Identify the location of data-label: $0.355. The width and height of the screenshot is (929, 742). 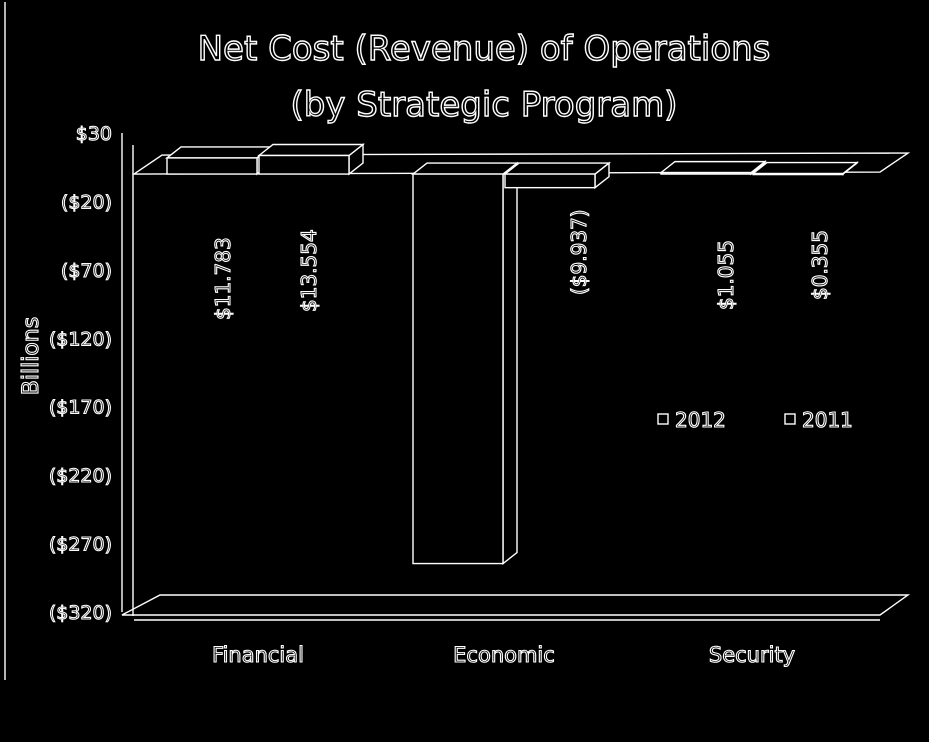
(820, 265).